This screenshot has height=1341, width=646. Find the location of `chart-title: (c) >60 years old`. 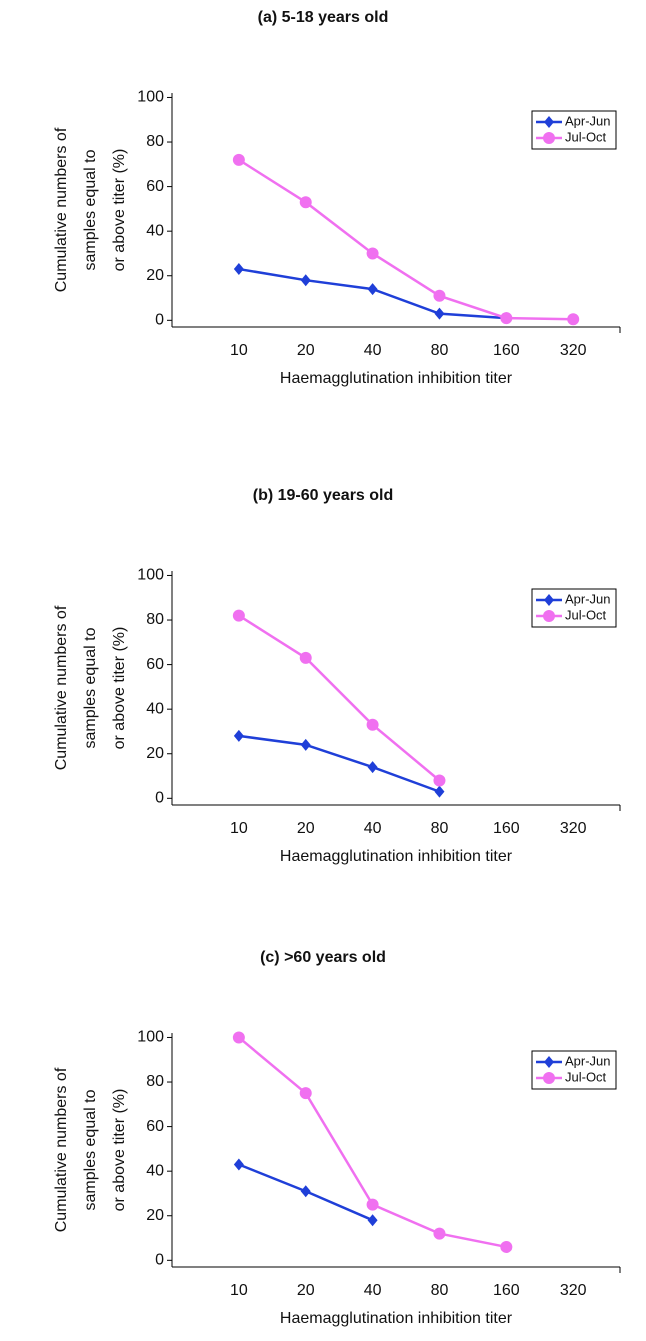

chart-title: (c) >60 years old is located at coordinates (323, 957).